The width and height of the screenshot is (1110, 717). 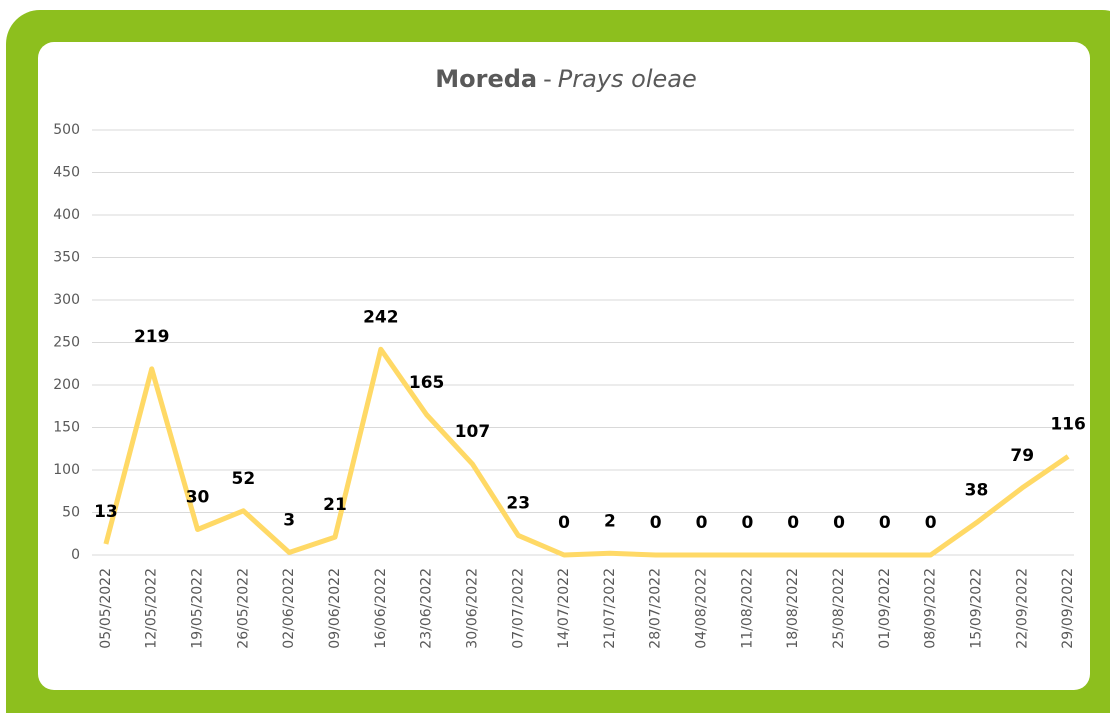 What do you see at coordinates (381, 608) in the screenshot?
I see `x-tick-label: 16/06/2022` at bounding box center [381, 608].